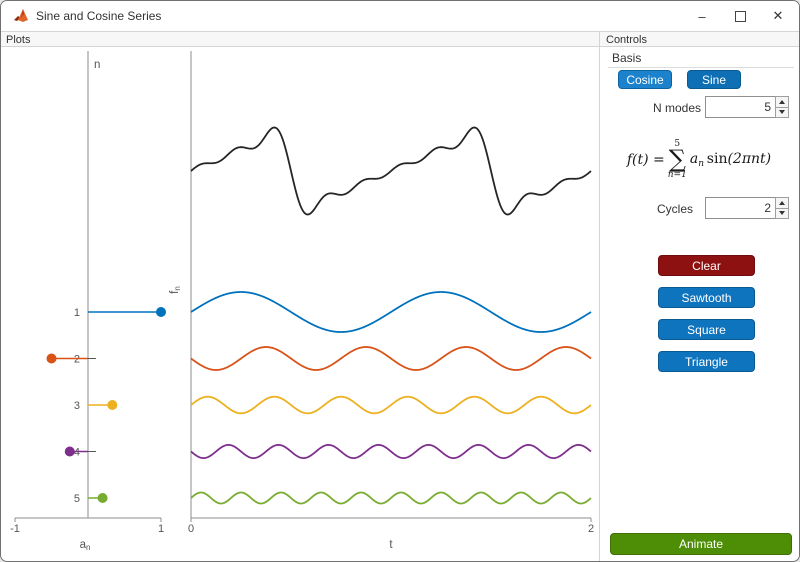 This screenshot has height=562, width=800. Describe the element at coordinates (706, 297) in the screenshot. I see `sawtooth-button: Sawtooth` at that location.